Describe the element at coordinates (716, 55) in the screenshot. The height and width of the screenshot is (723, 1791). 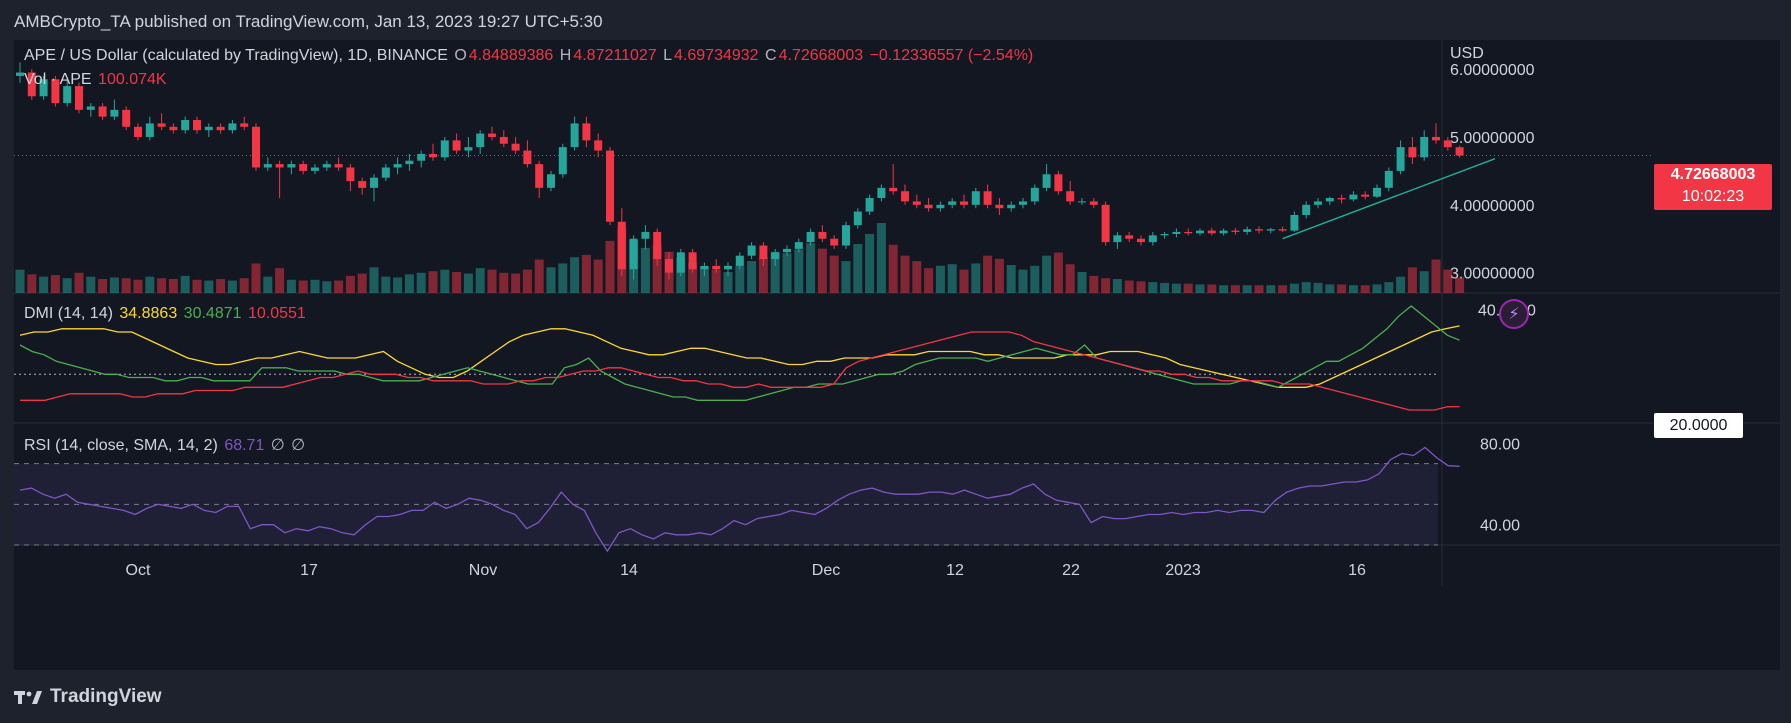
I see `low-value: 4.69734932` at that location.